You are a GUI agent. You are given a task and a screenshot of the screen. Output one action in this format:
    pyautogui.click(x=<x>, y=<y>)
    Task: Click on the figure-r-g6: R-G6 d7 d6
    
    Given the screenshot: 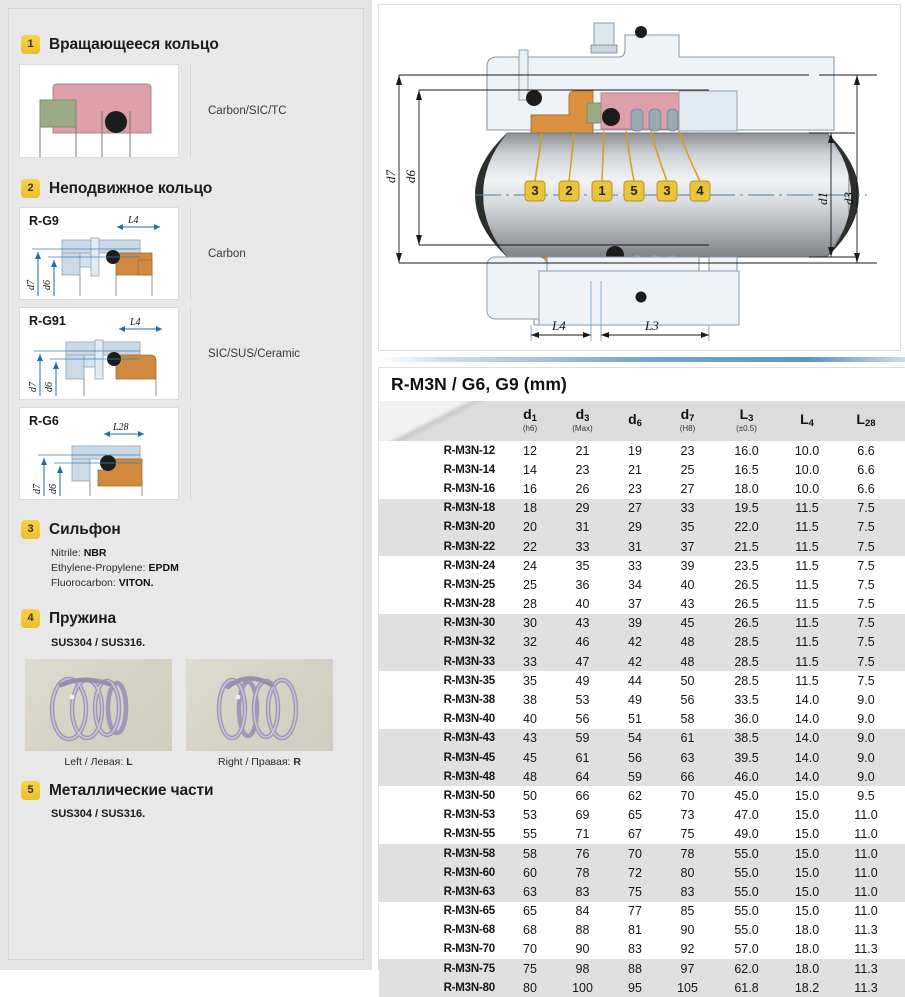 What is the action you would take?
    pyautogui.click(x=99, y=453)
    